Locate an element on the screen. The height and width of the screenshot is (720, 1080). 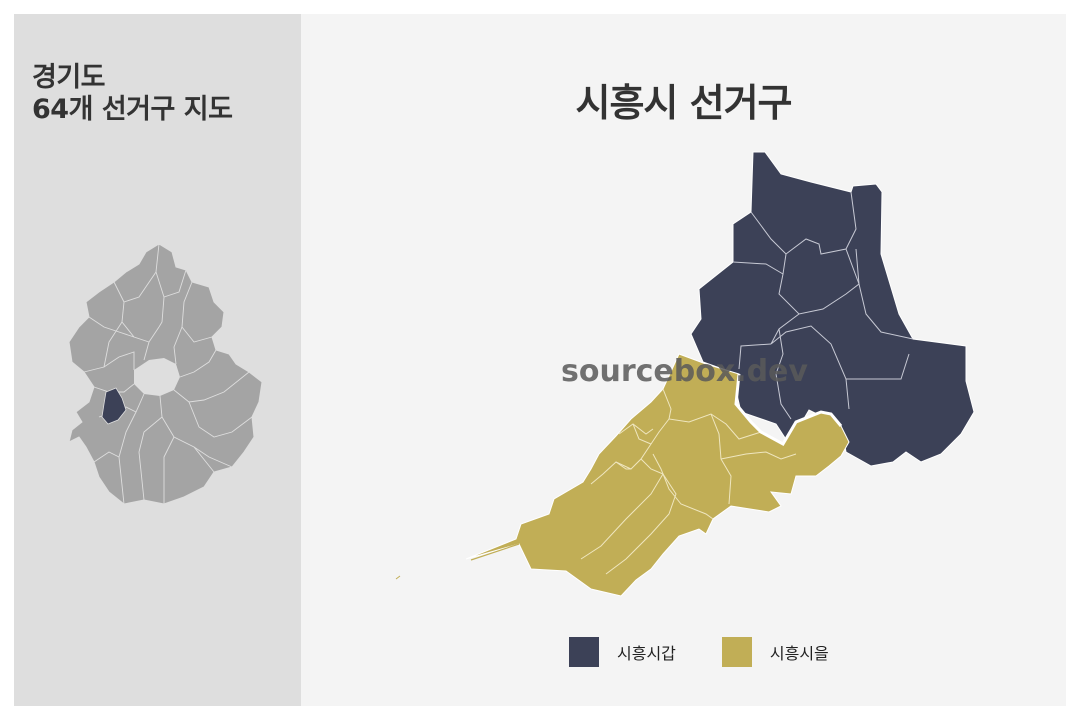
legend: 시흥시갑 시흥시을 is located at coordinates (722, 652).